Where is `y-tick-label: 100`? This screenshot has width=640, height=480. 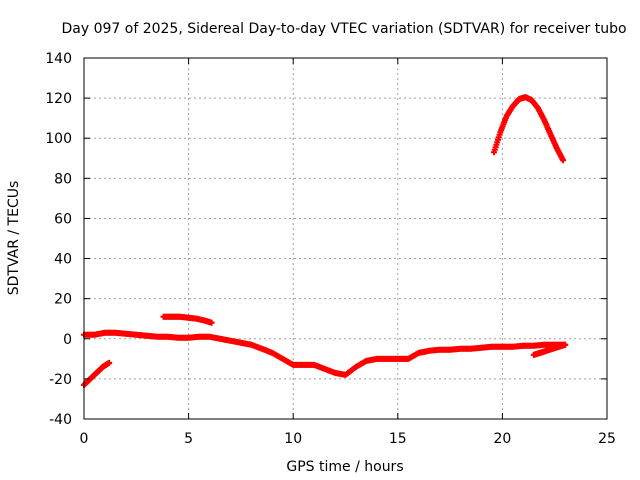
y-tick-label: 100 is located at coordinates (58, 139).